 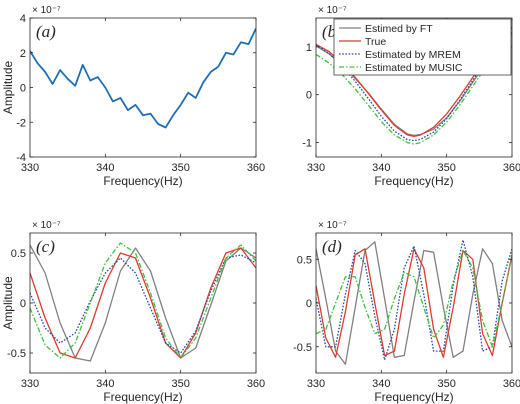 I want to click on y-tick-label: -1, so click(x=307, y=144).